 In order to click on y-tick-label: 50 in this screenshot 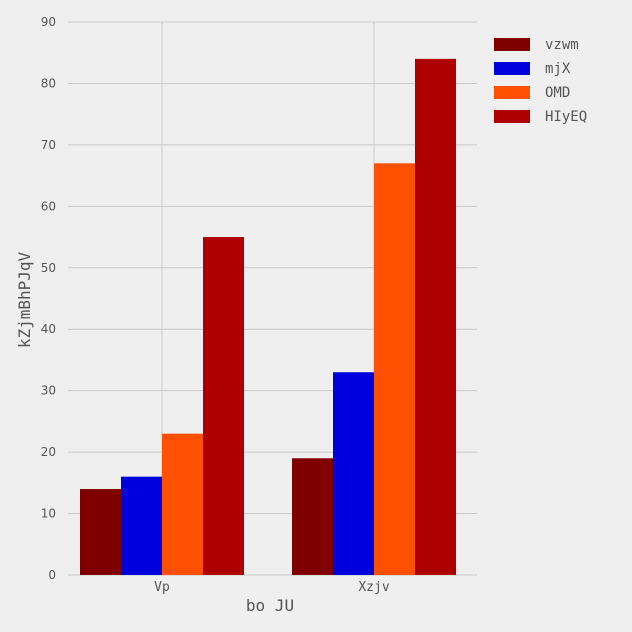, I will do `click(48, 268)`.